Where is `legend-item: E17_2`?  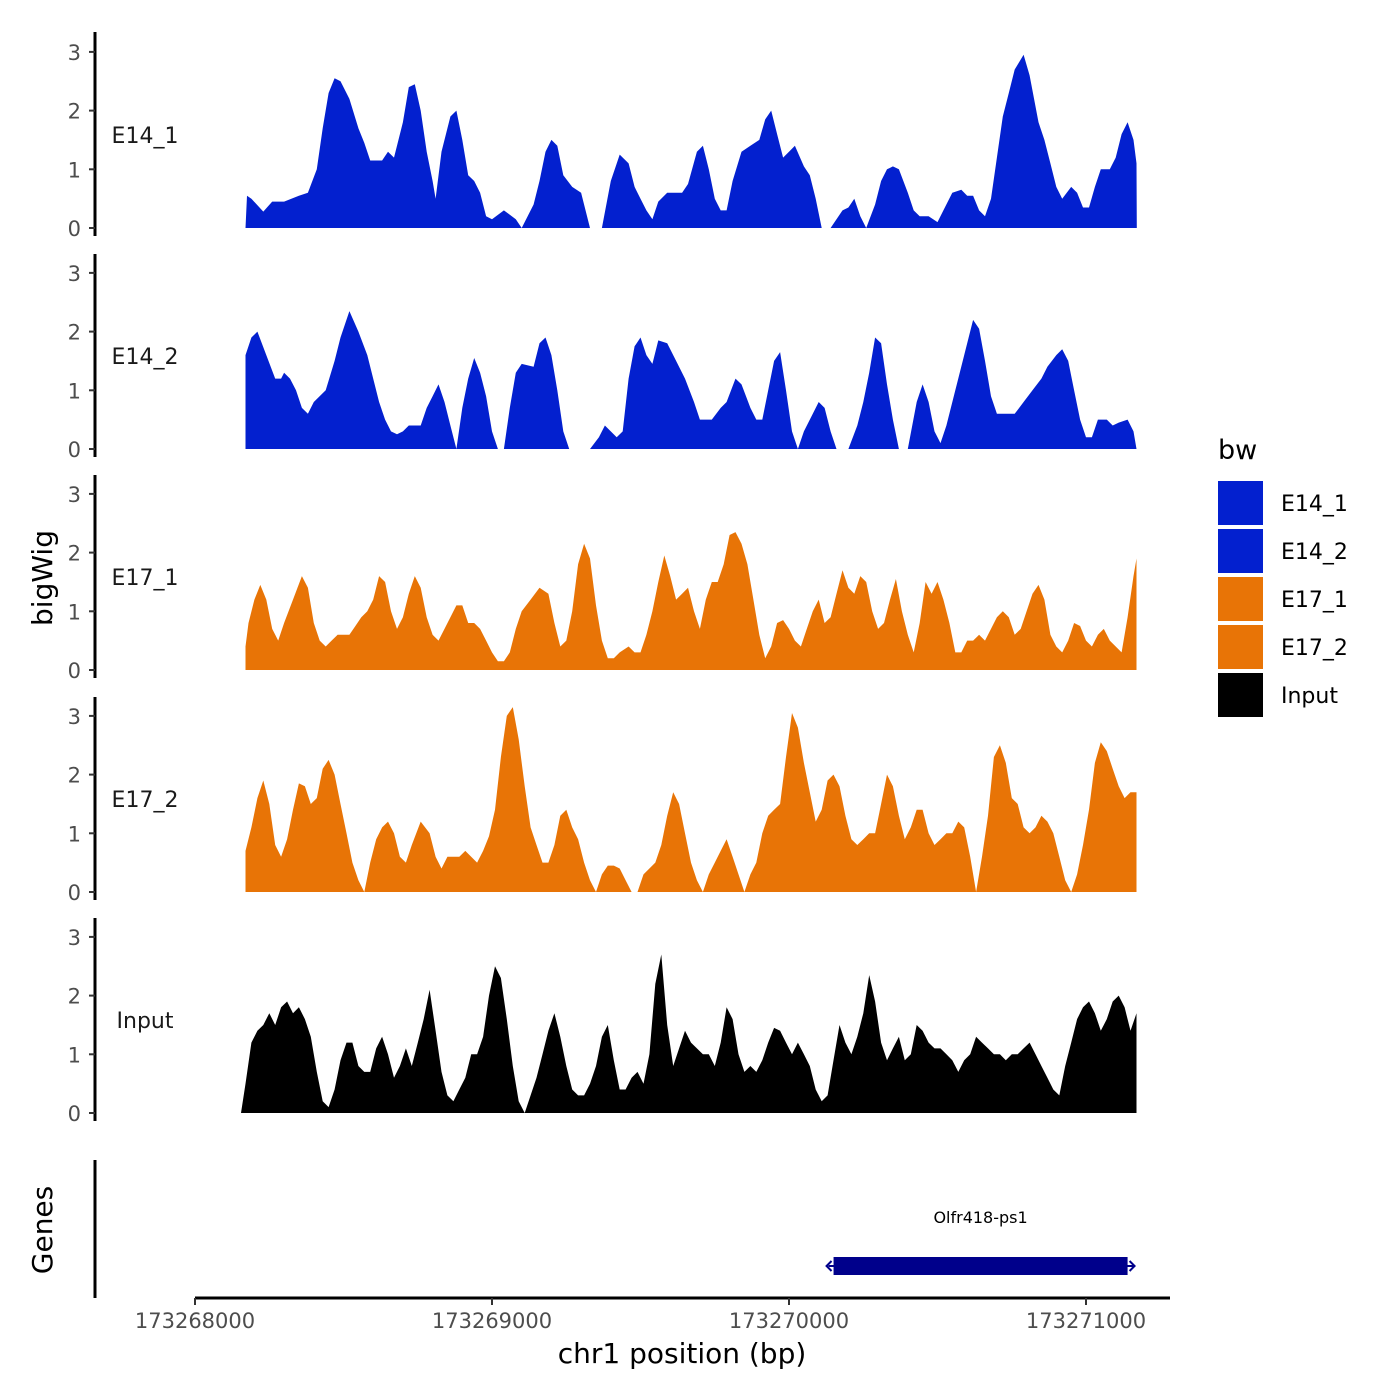 legend-item: E17_2 is located at coordinates (1283, 647).